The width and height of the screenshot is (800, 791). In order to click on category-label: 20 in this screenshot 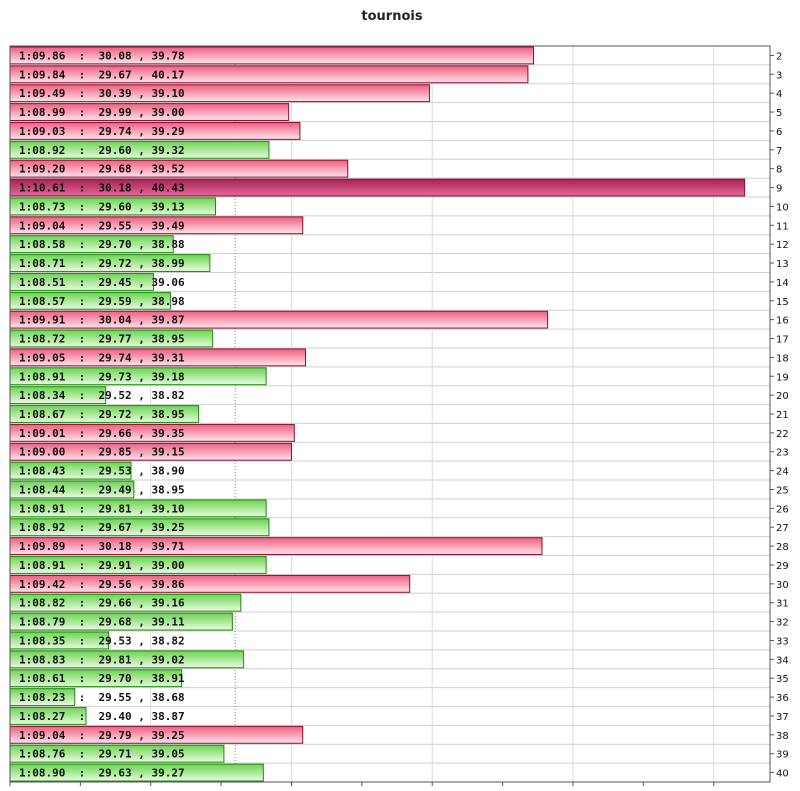, I will do `click(782, 396)`.